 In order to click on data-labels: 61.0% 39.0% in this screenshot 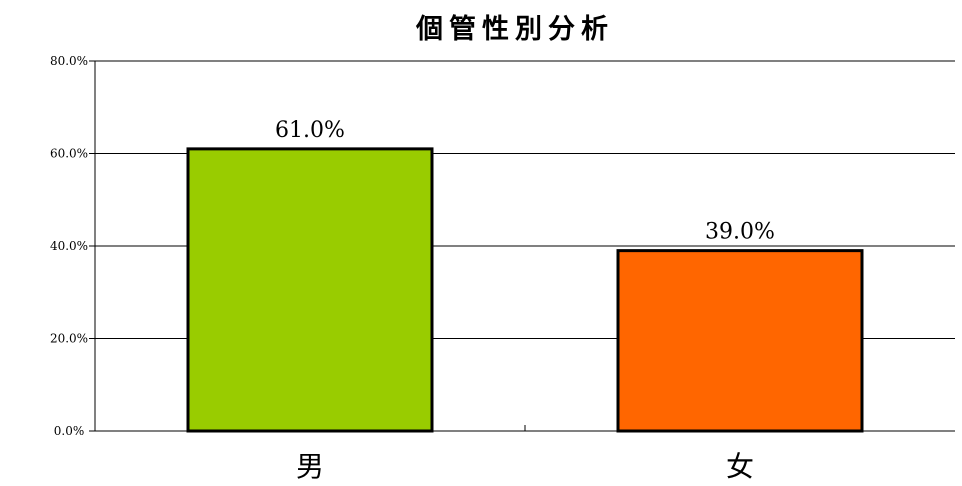, I will do `click(525, 181)`.